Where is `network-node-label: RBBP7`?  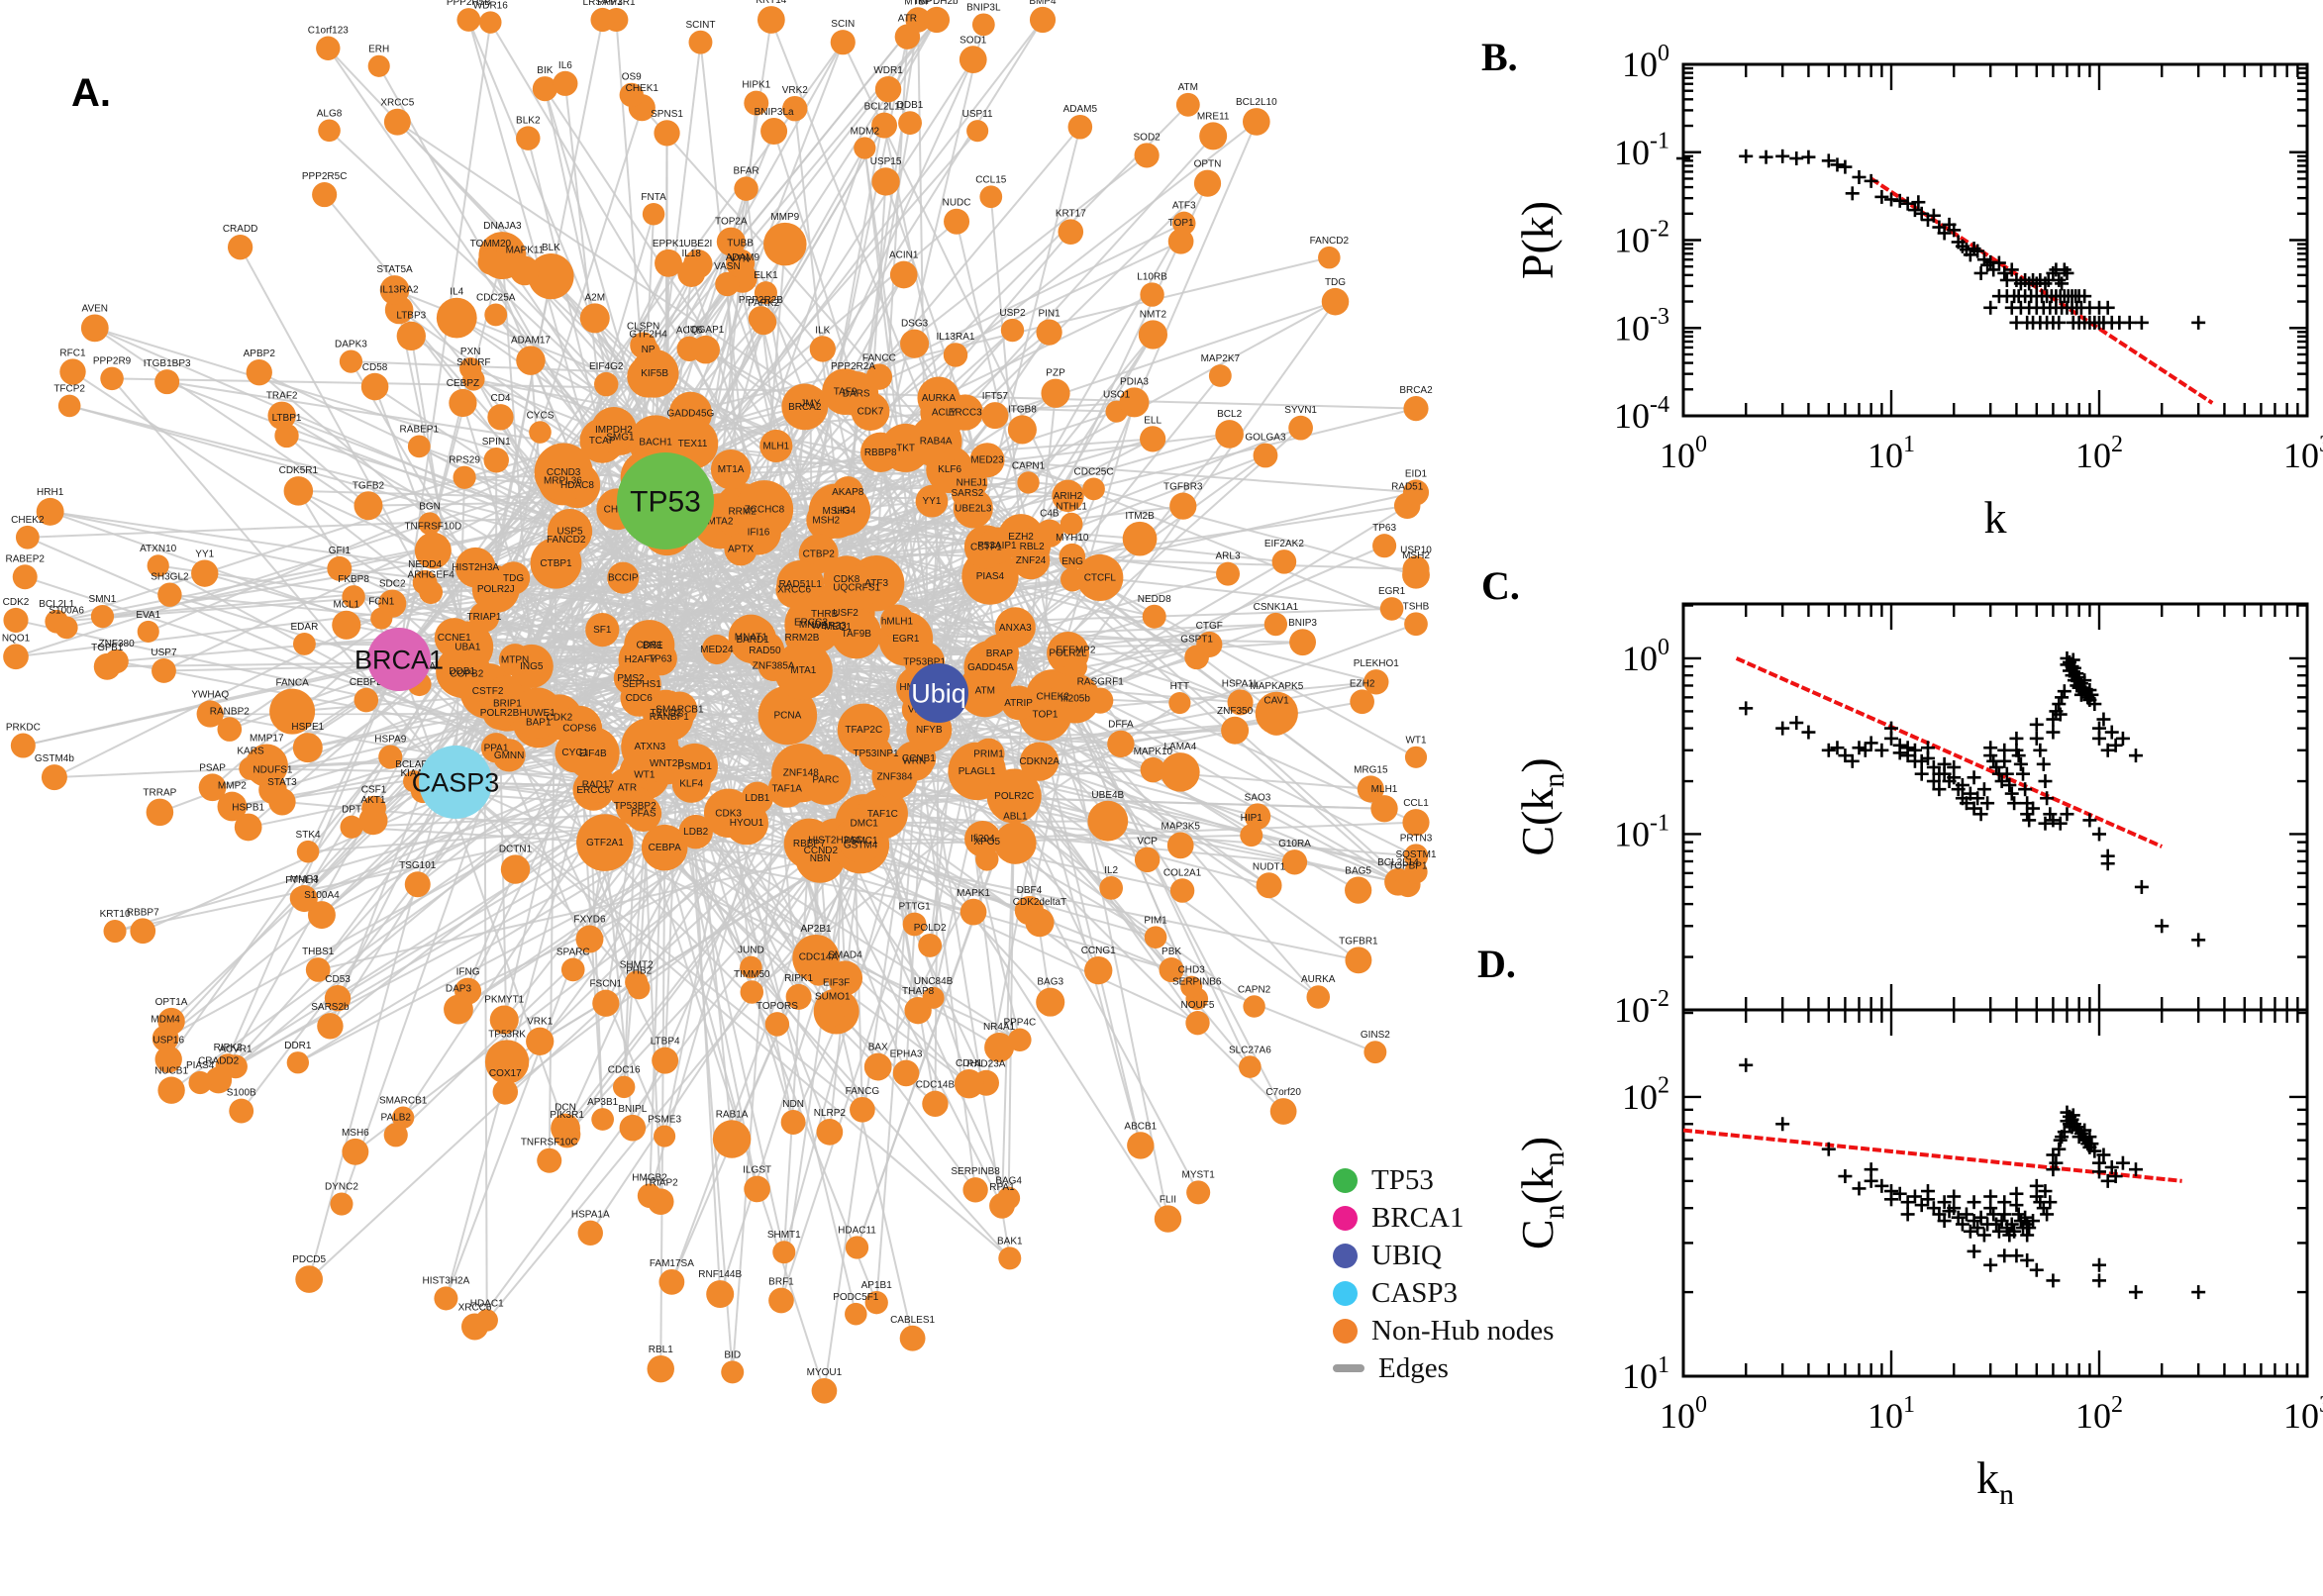
network-node-label: RBBP7 is located at coordinates (809, 844).